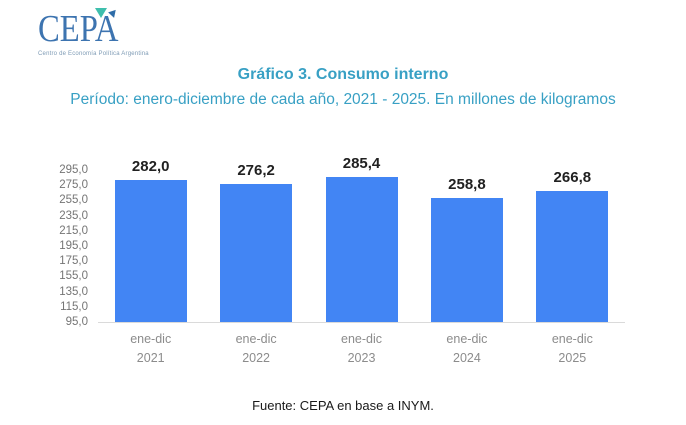 The width and height of the screenshot is (686, 425). Describe the element at coordinates (113, 14) in the screenshot. I see `logo-blue-triangle-icon` at that location.